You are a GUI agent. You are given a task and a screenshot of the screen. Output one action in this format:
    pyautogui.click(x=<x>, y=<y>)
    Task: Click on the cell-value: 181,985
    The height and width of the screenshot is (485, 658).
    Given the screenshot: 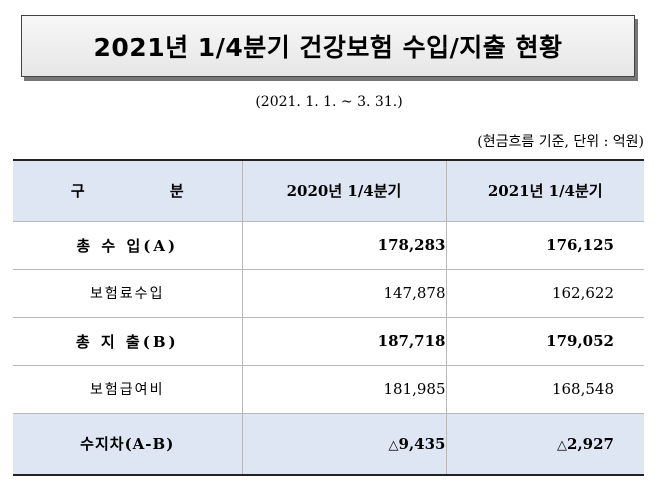 What is the action you would take?
    pyautogui.click(x=343, y=389)
    